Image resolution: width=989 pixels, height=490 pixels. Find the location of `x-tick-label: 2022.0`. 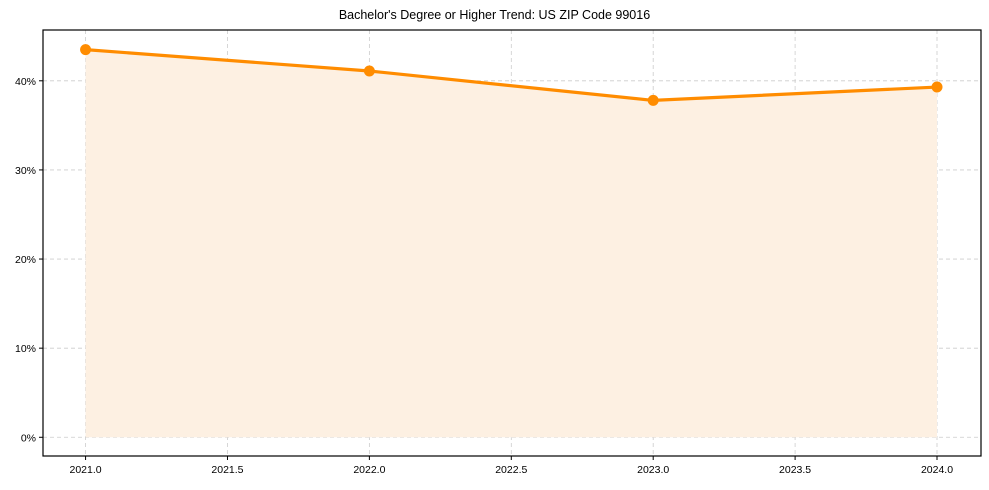

x-tick-label: 2022.0 is located at coordinates (369, 470).